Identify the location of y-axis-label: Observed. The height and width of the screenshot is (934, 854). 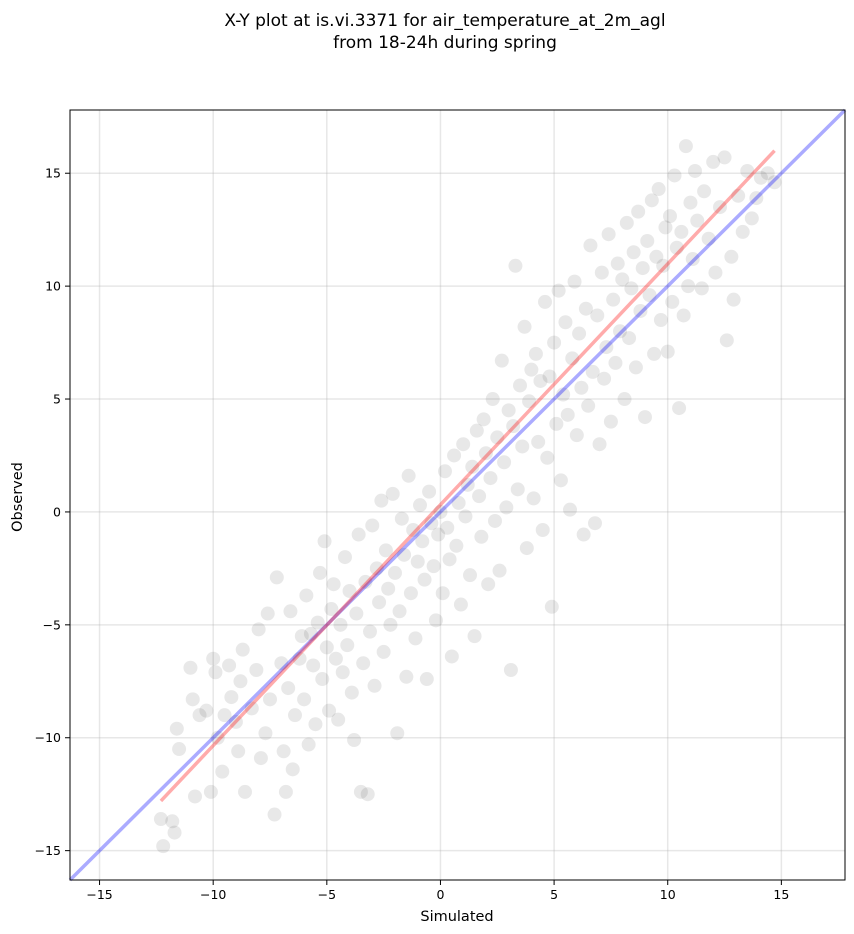
(18, 497).